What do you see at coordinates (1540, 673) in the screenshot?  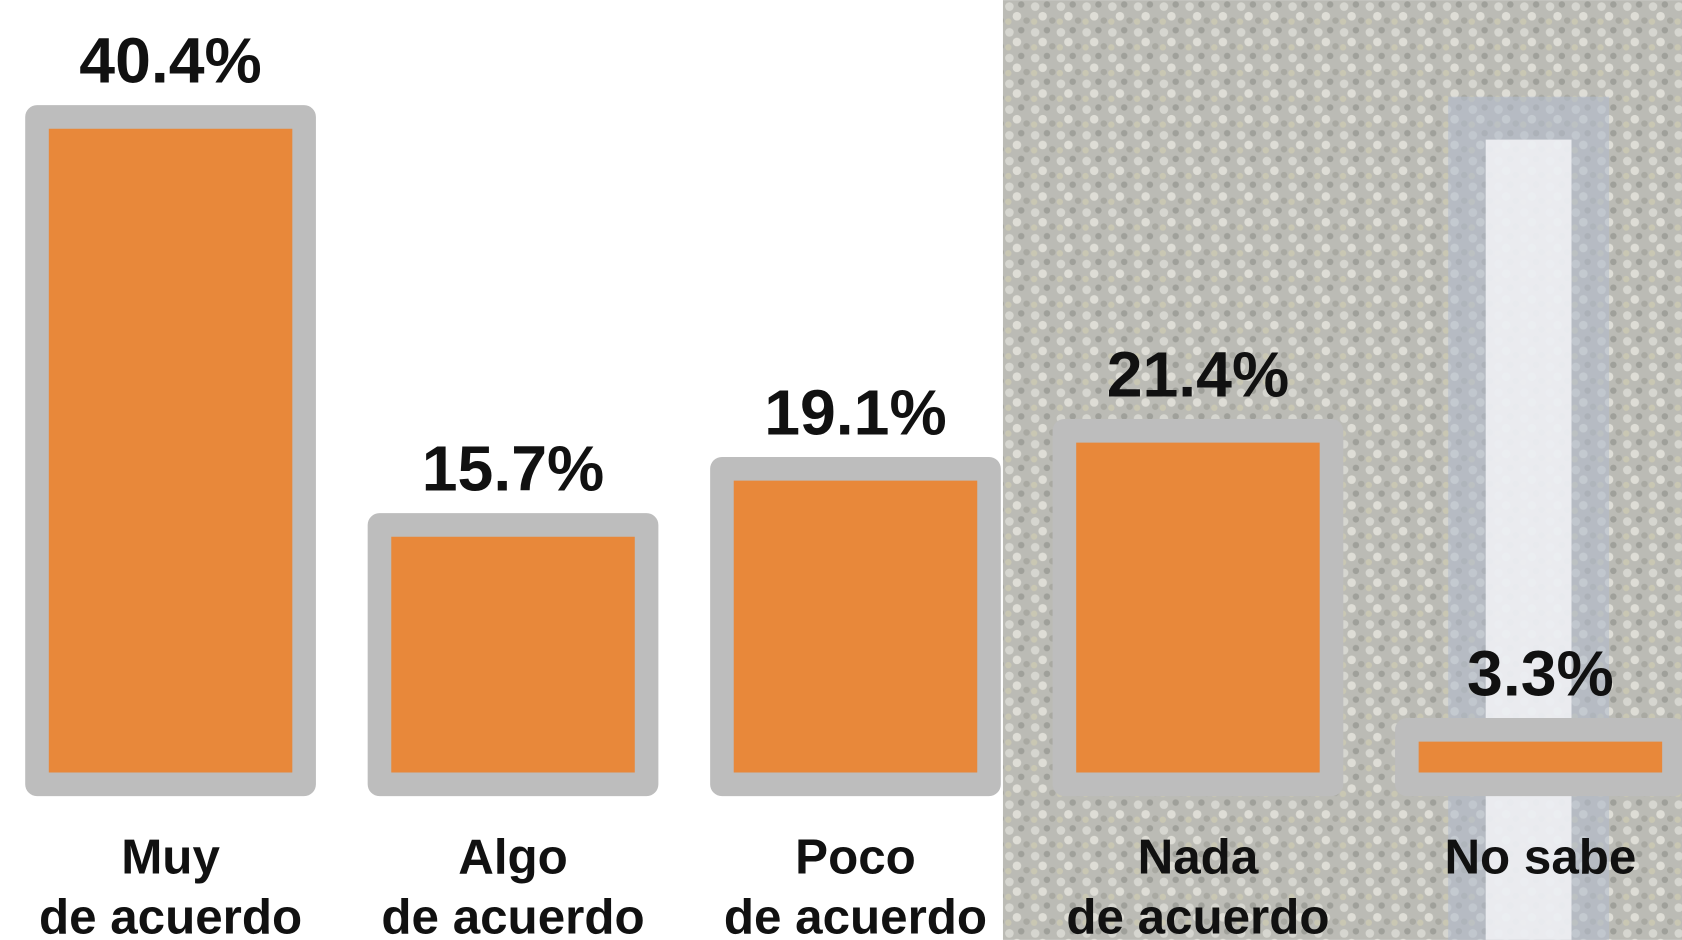 I see `value-label: 3.3%` at bounding box center [1540, 673].